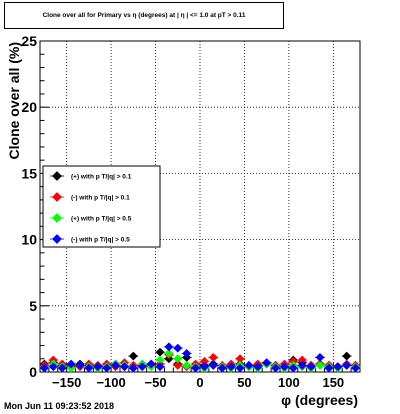  I want to click on x-tick-label: −150, so click(66, 382).